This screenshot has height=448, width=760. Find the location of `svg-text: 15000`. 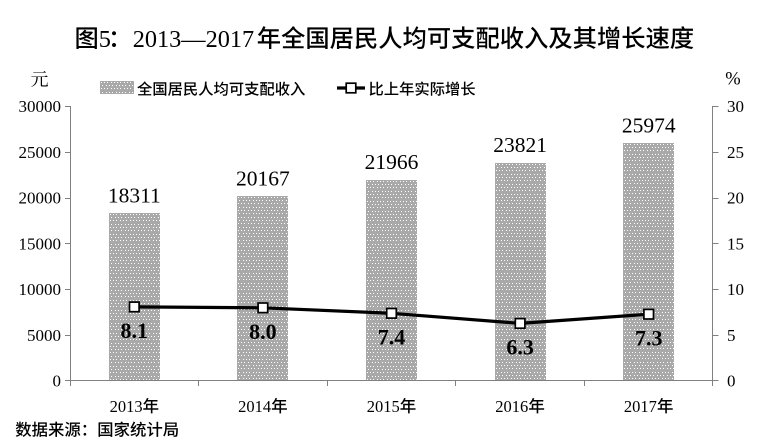

svg-text: 15000 is located at coordinates (40, 243).